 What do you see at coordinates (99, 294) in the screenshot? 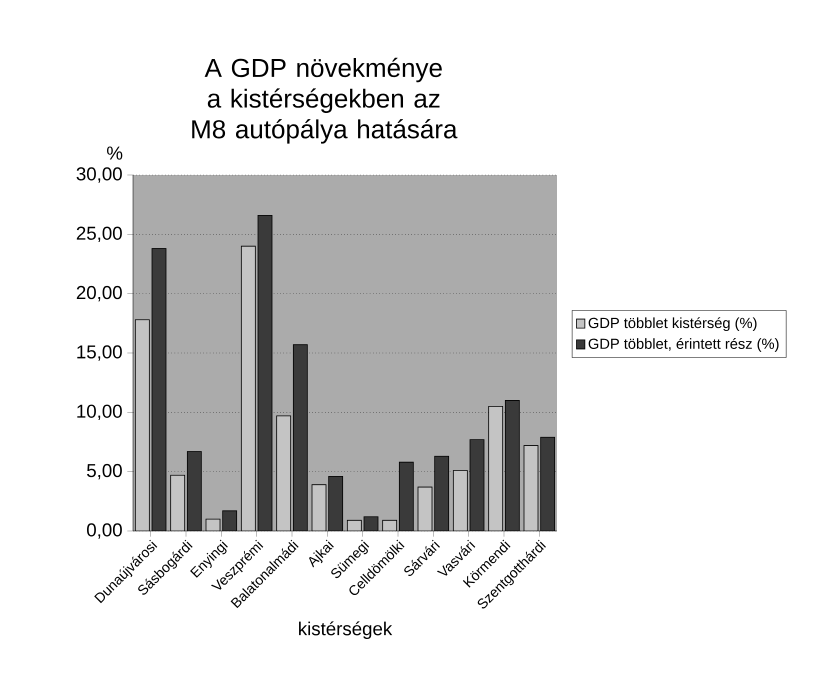
I see `y-tick-label: 20,00` at bounding box center [99, 294].